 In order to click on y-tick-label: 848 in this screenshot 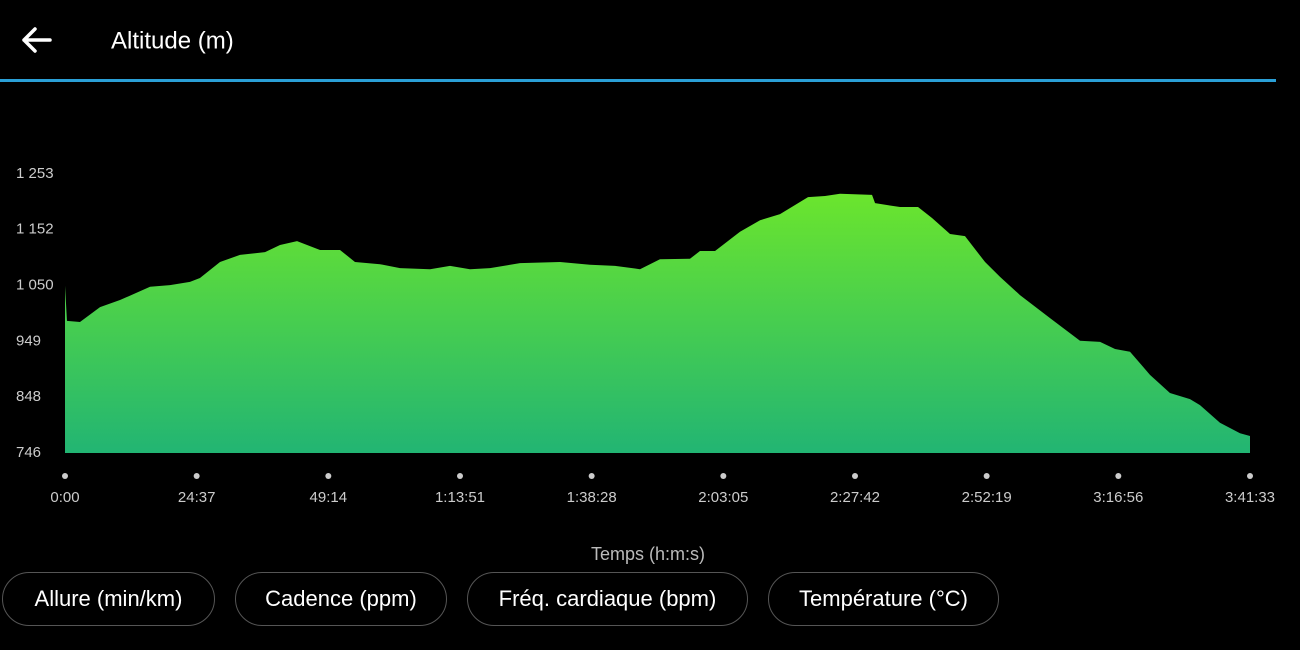, I will do `click(28, 396)`.